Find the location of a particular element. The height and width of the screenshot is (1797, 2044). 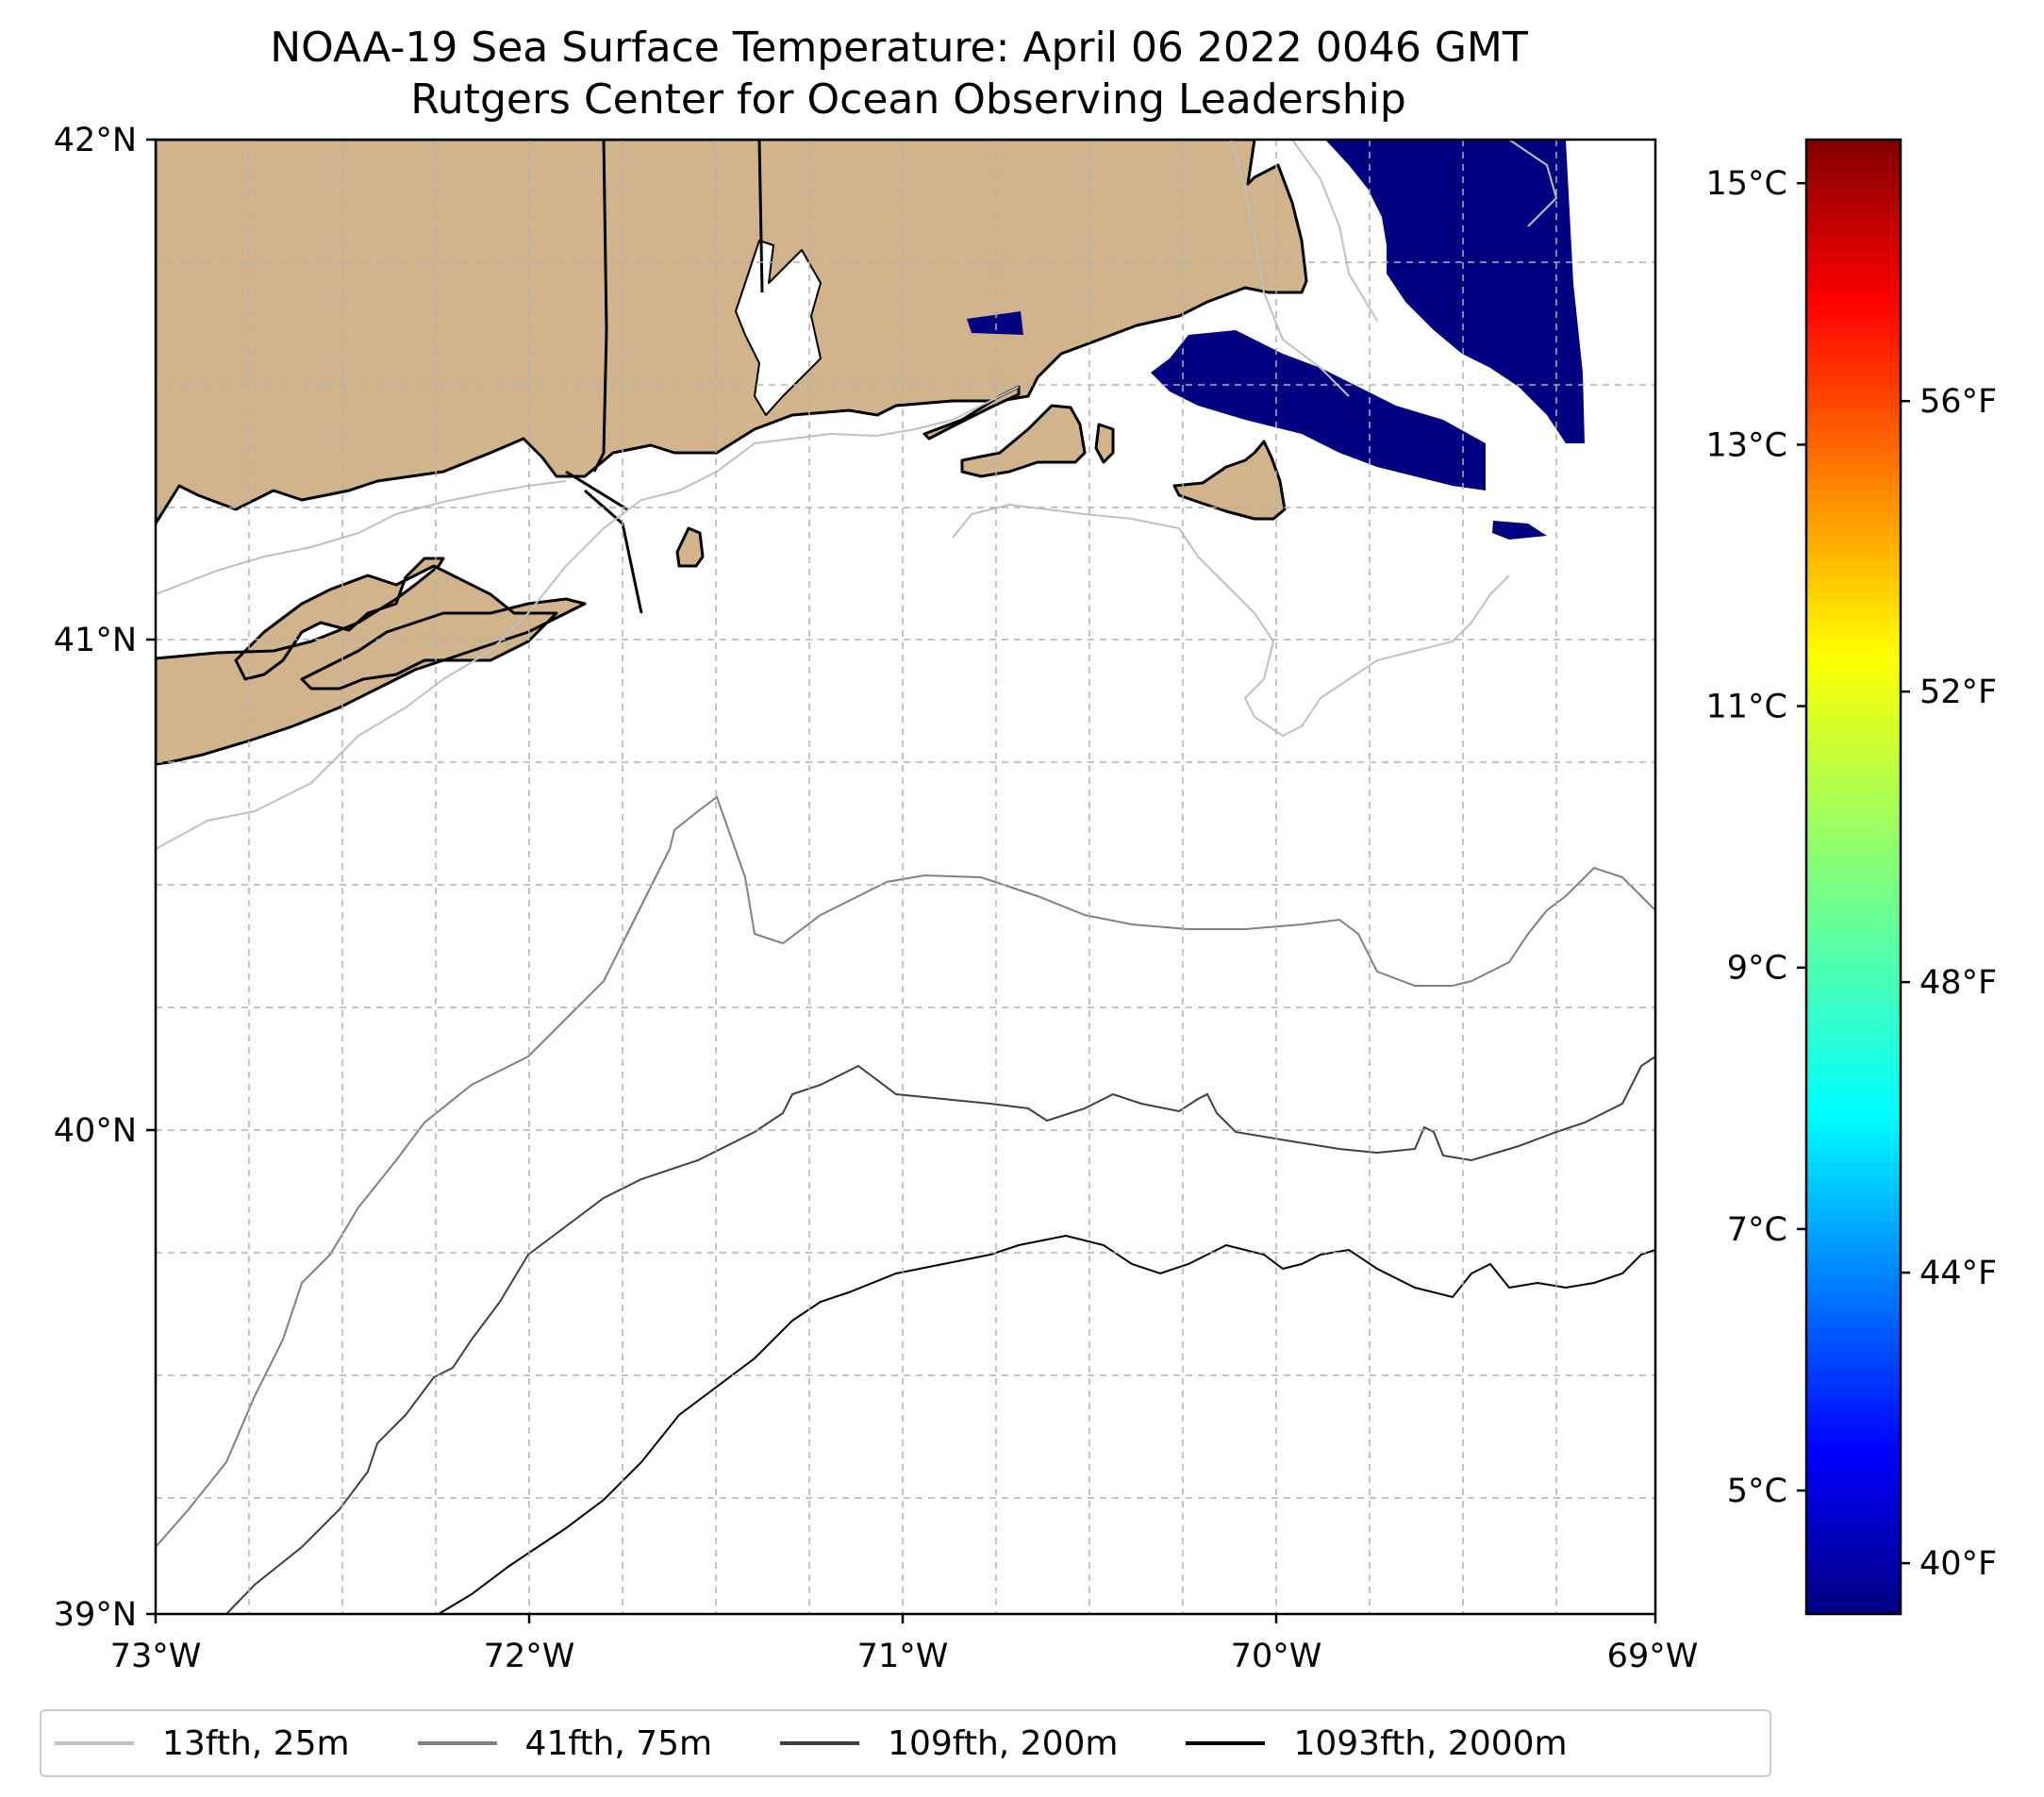

long-island is located at coordinates (371, 661).